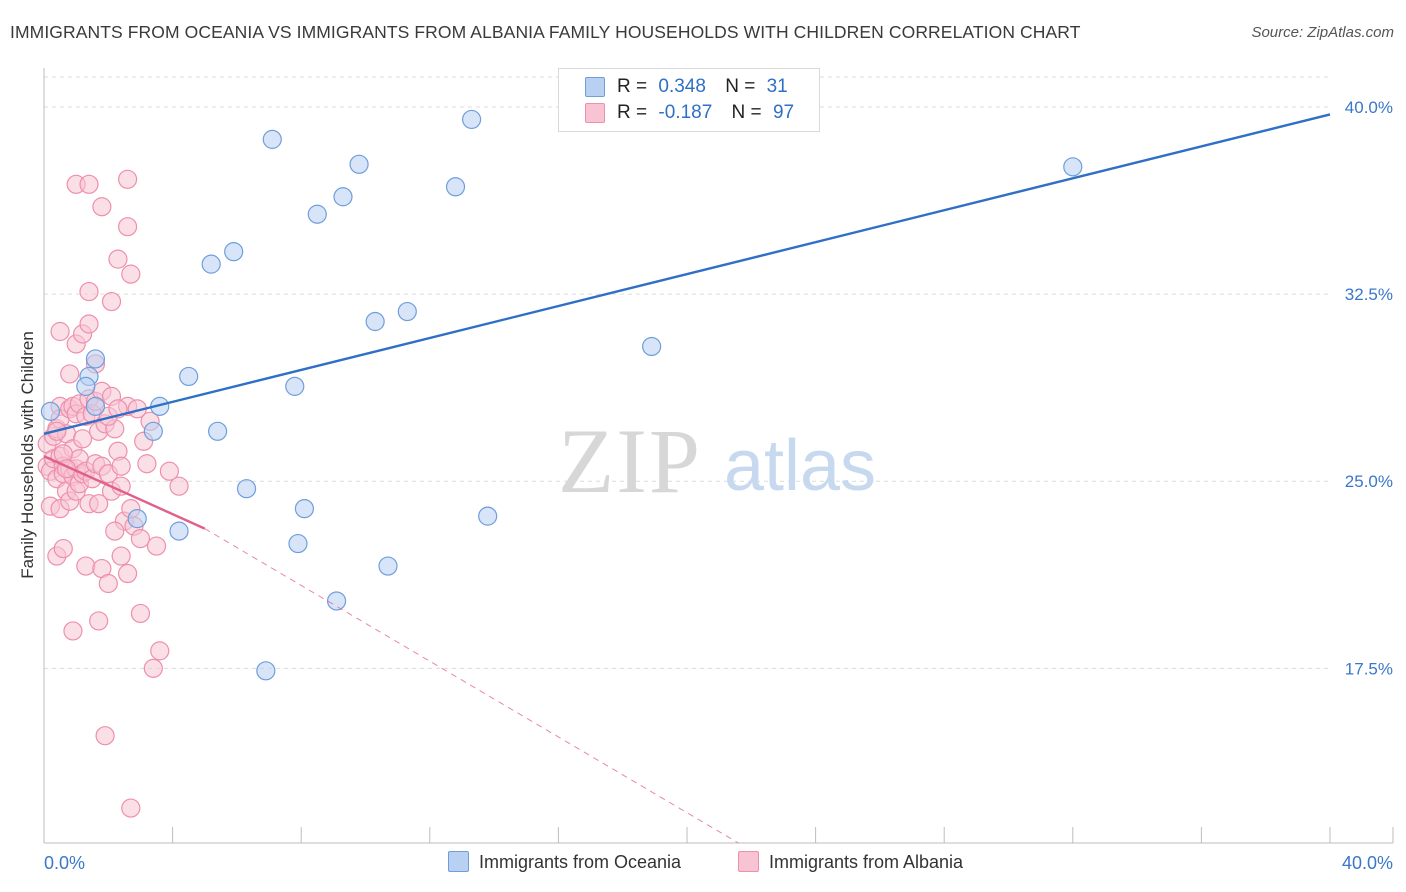  What do you see at coordinates (682, 86) in the screenshot?
I see `oceania-r-value: 0.348` at bounding box center [682, 86].